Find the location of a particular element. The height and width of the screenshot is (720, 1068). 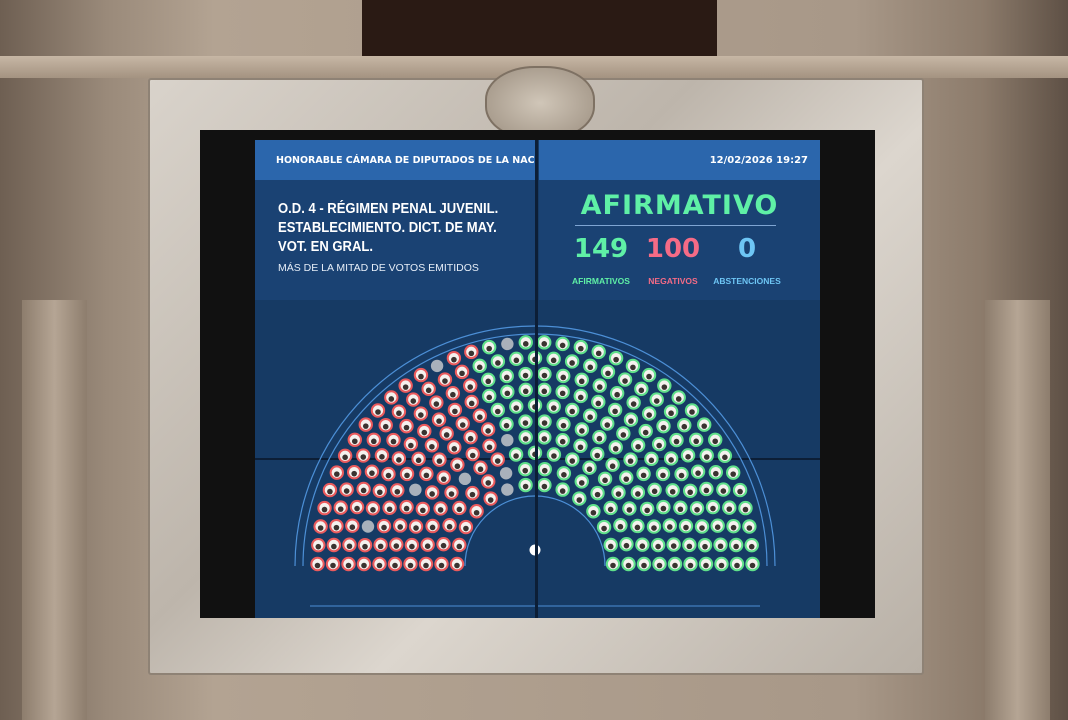

abstention-count: 0 is located at coordinates (747, 249).